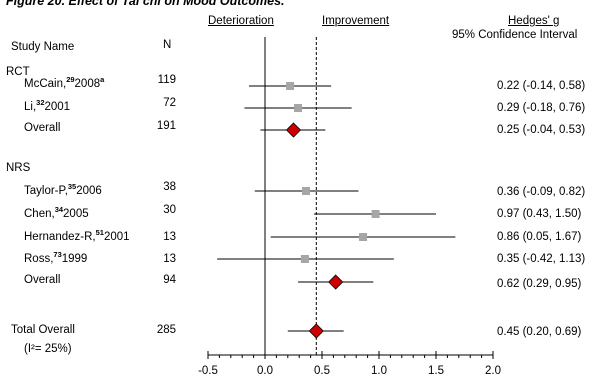 This screenshot has height=386, width=611. Describe the element at coordinates (72, 186) in the screenshot. I see `reference-number: 35` at that location.